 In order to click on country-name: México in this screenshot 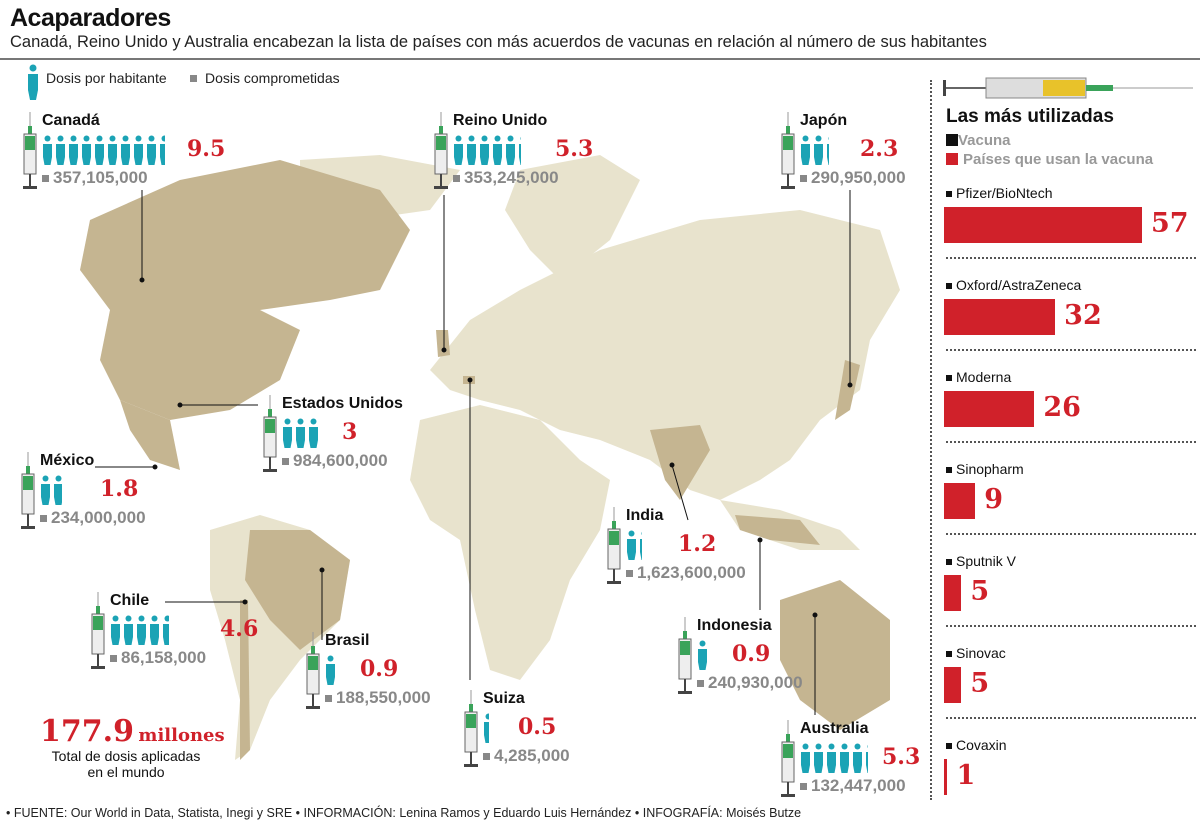, I will do `click(67, 460)`.